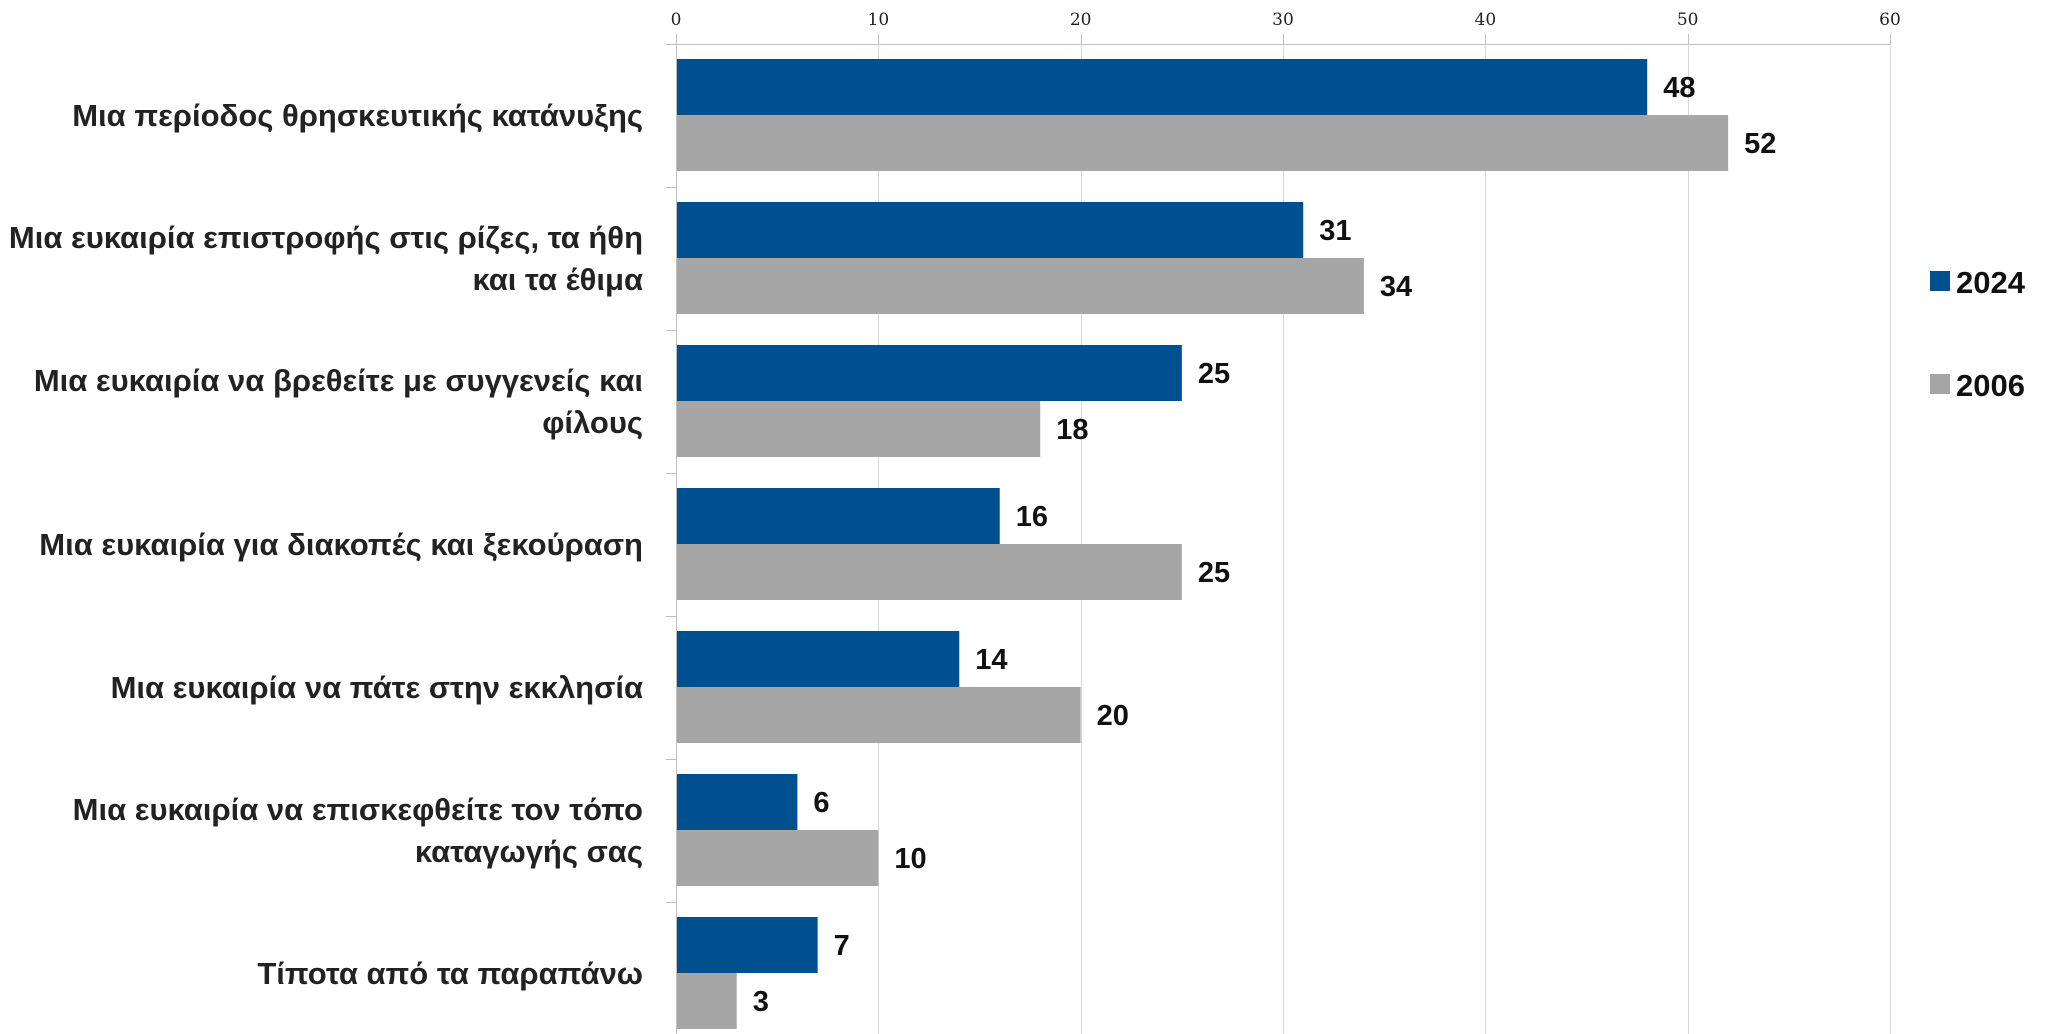 This screenshot has width=2049, height=1034. Describe the element at coordinates (1760, 144) in the screenshot. I see `data-label: 52` at that location.